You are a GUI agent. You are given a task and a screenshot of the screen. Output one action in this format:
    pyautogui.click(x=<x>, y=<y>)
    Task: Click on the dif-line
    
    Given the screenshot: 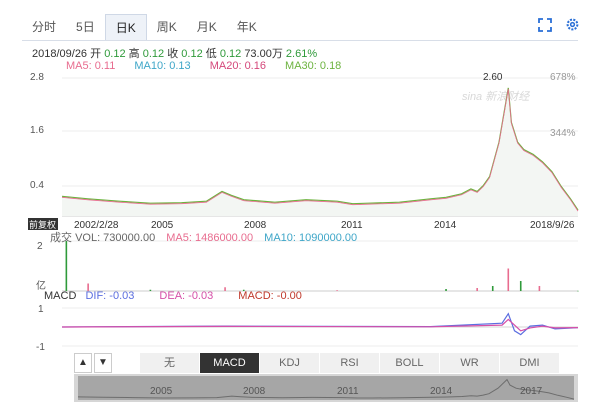 What is the action you would take?
    pyautogui.click(x=320, y=324)
    